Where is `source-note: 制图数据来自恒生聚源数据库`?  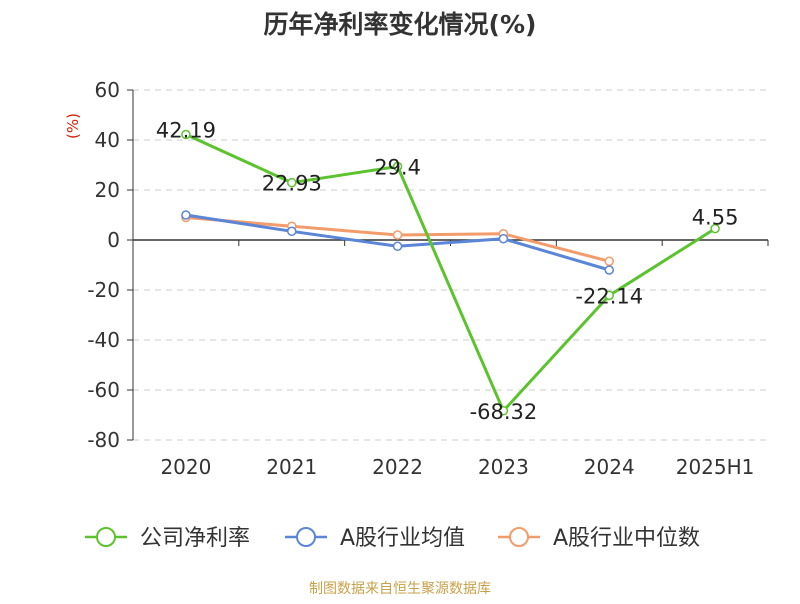 source-note: 制图数据来自恒生聚源数据库 is located at coordinates (400, 589).